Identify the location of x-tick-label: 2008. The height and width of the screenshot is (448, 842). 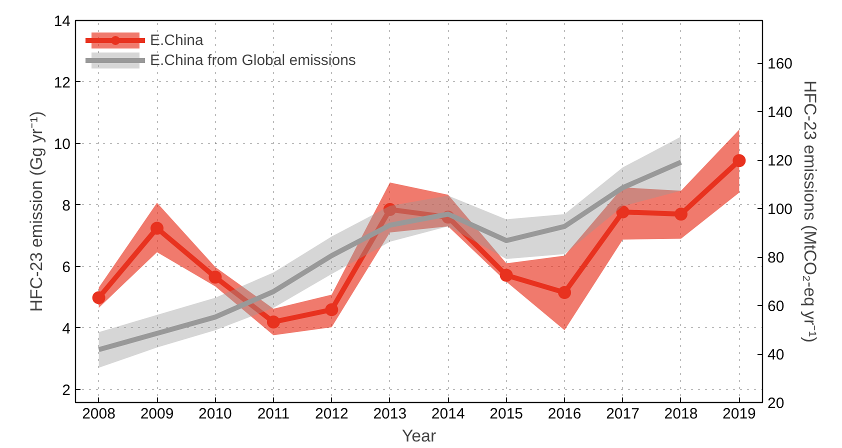
(99, 414).